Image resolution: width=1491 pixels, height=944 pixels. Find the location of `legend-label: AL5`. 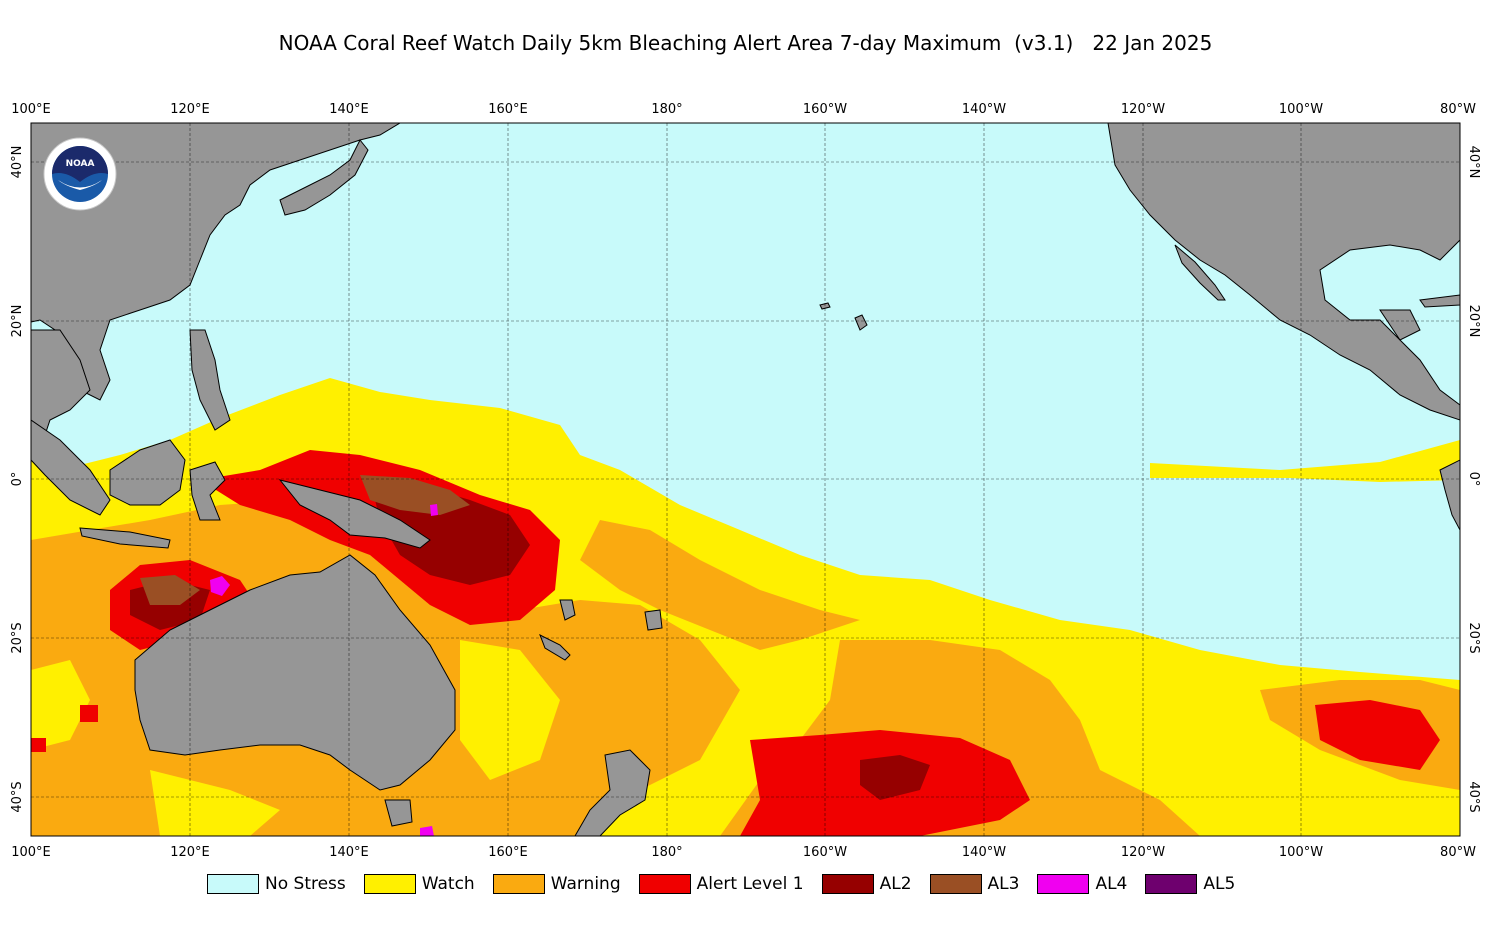

legend-label: AL5 is located at coordinates (1219, 884).